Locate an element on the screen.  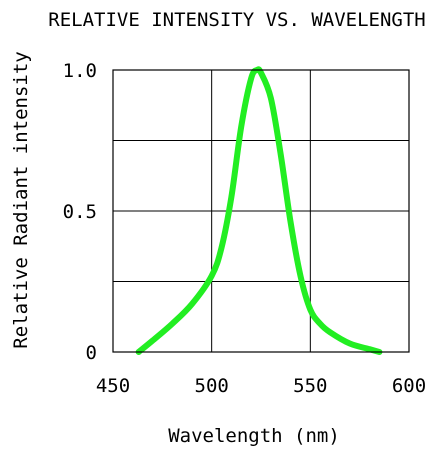
x-tick-label-550: 550 is located at coordinates (310, 386).